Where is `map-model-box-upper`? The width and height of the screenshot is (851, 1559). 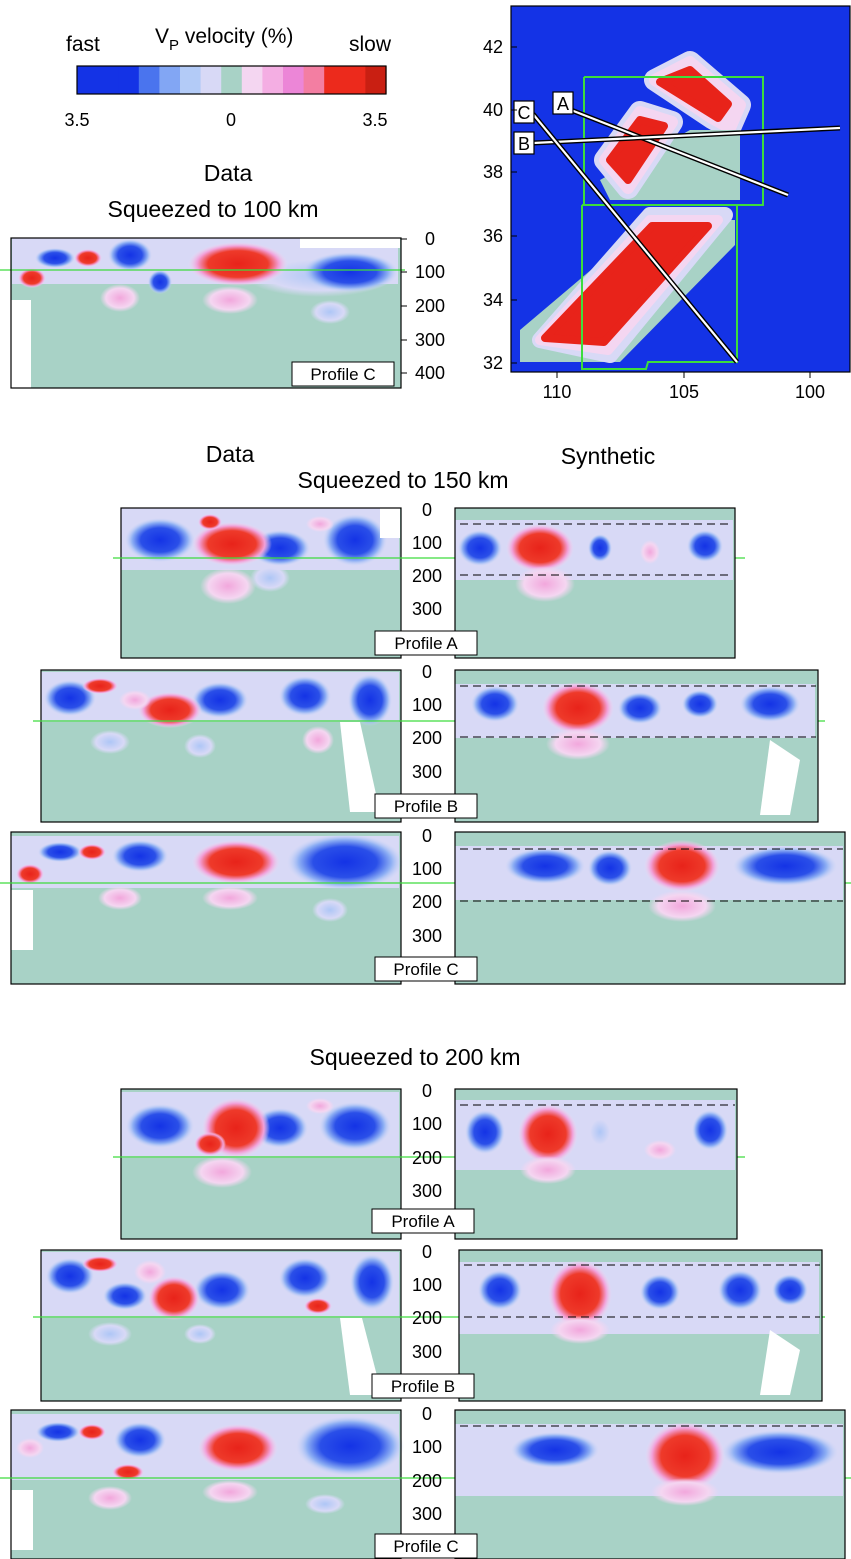 map-model-box-upper is located at coordinates (673, 141).